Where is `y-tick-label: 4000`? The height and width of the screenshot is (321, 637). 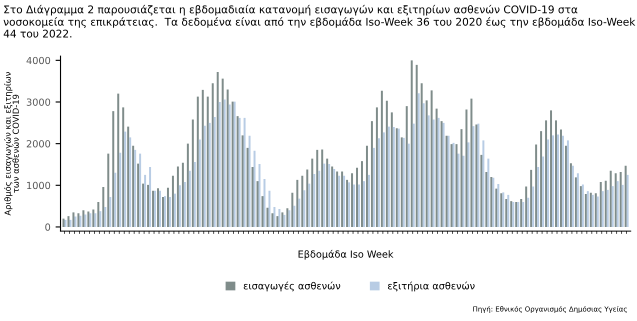 y-tick-label: 4000 is located at coordinates (38, 60).